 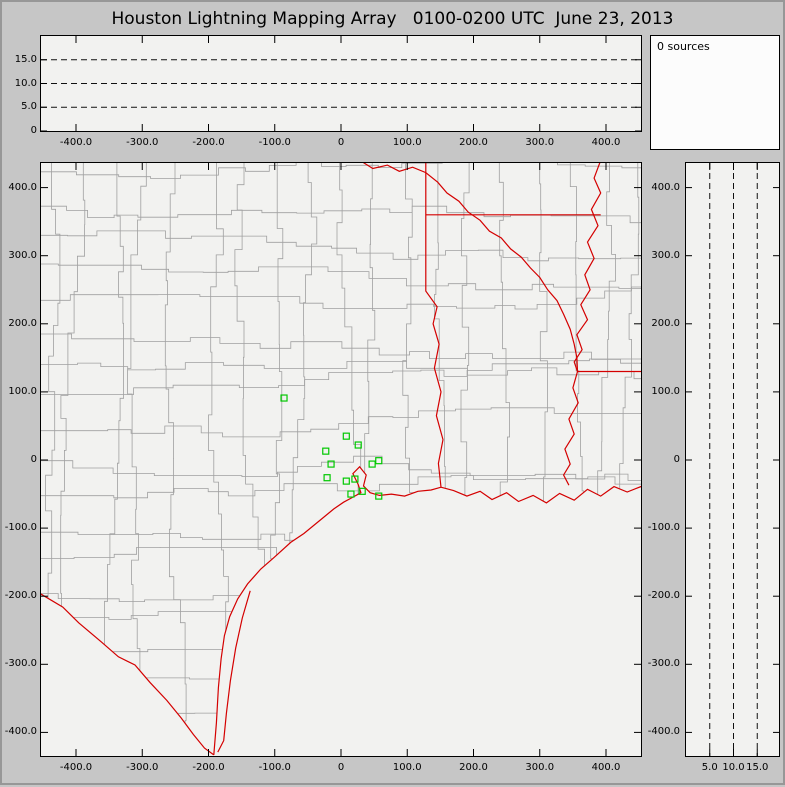 I want to click on ew-x-tick-label: -200.0, so click(x=208, y=142).